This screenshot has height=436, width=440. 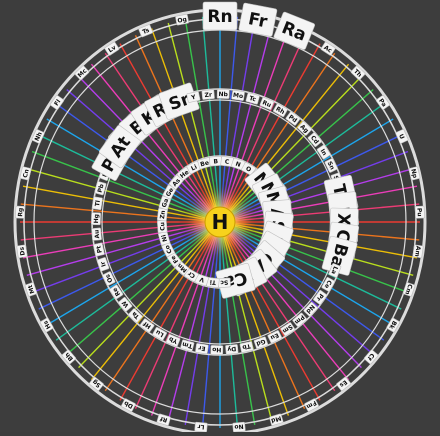 What do you see at coordinates (204, 163) in the screenshot?
I see `element-tile-be: Be` at bounding box center [204, 163].